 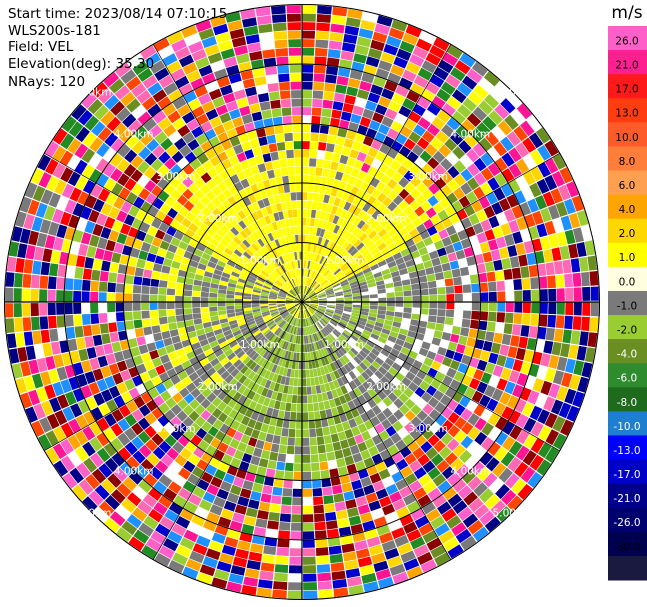 What do you see at coordinates (218, 219) in the screenshot?
I see `range-ring-label: 2.00km` at bounding box center [218, 219].